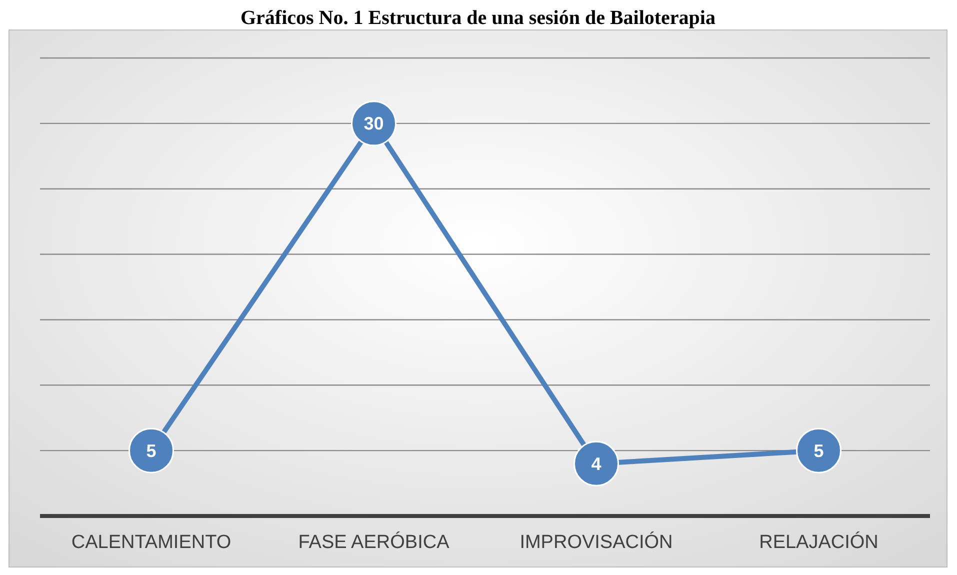 This screenshot has width=957, height=575. What do you see at coordinates (374, 542) in the screenshot?
I see `x-tick-label: FASE AERÓBICA` at bounding box center [374, 542].